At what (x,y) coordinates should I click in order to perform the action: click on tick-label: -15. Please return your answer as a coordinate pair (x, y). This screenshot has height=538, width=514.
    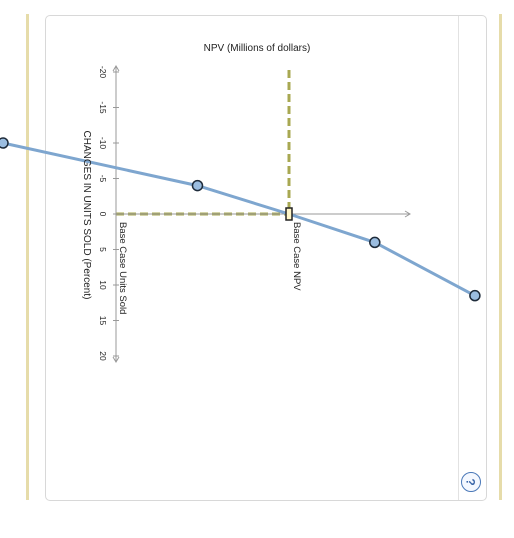
    Looking at the image, I should click on (103, 107).